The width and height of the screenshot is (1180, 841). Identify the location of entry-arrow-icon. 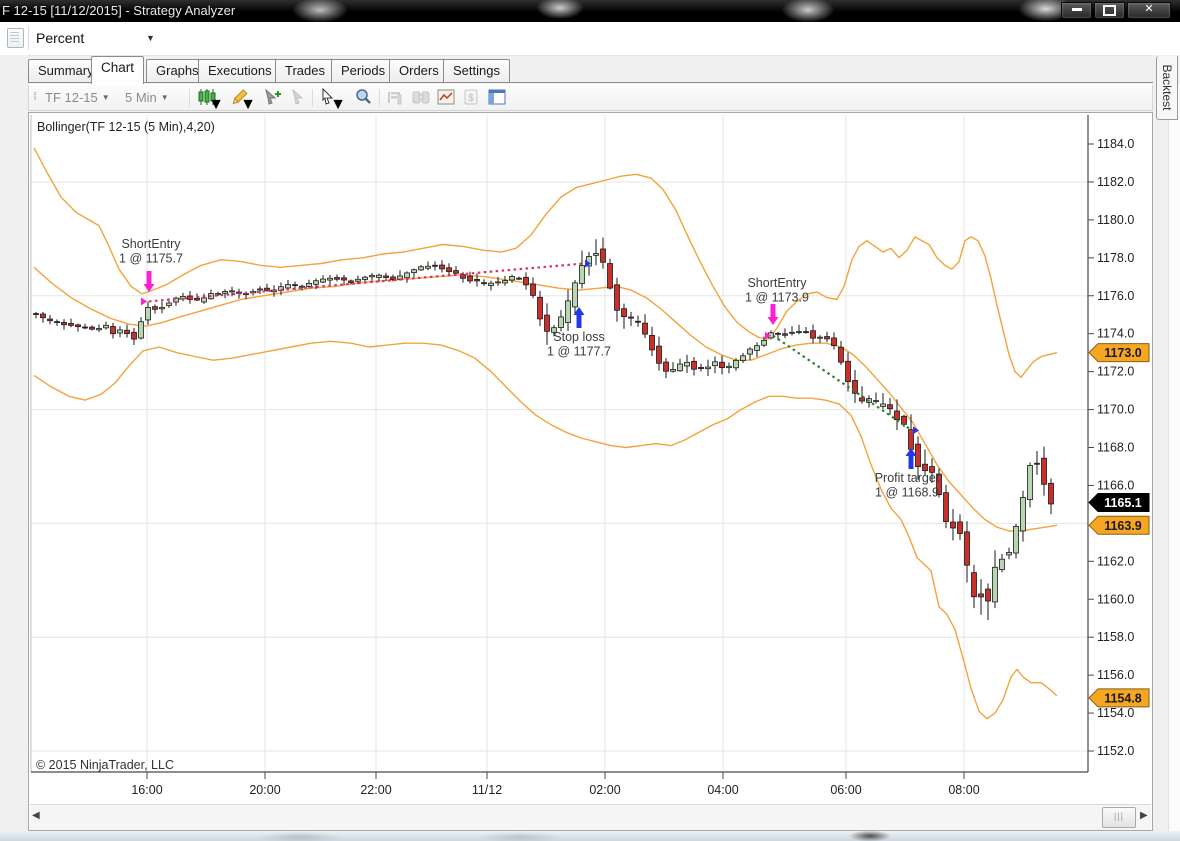
(773, 314).